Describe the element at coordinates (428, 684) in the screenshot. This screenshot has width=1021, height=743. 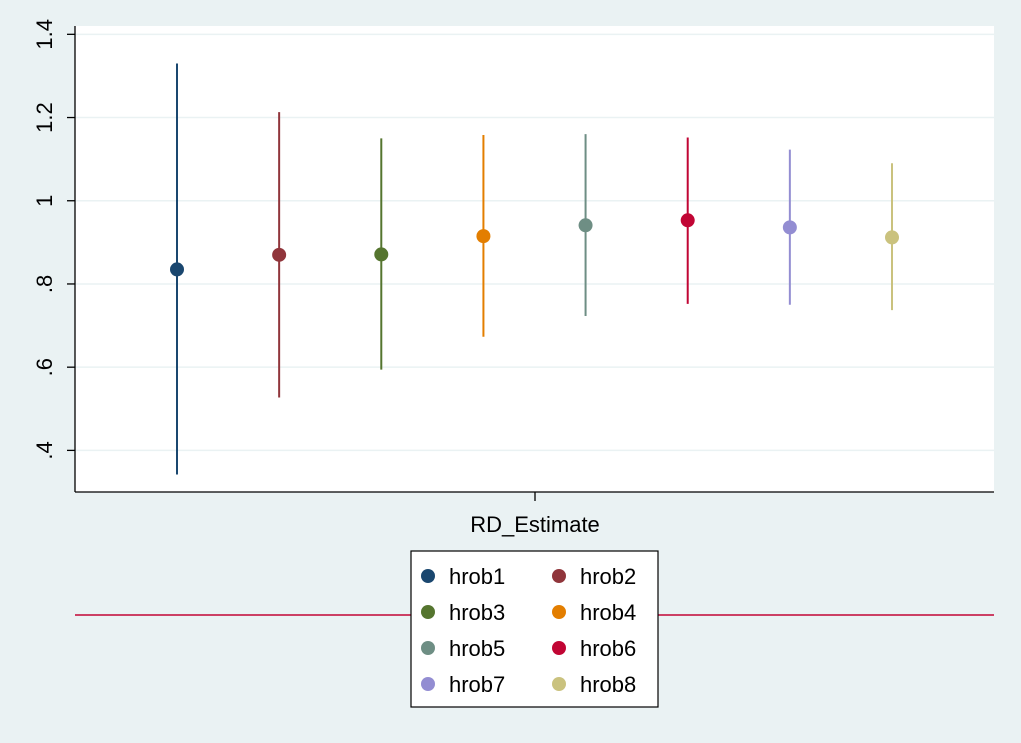
I see `legend-marker-hrob7` at that location.